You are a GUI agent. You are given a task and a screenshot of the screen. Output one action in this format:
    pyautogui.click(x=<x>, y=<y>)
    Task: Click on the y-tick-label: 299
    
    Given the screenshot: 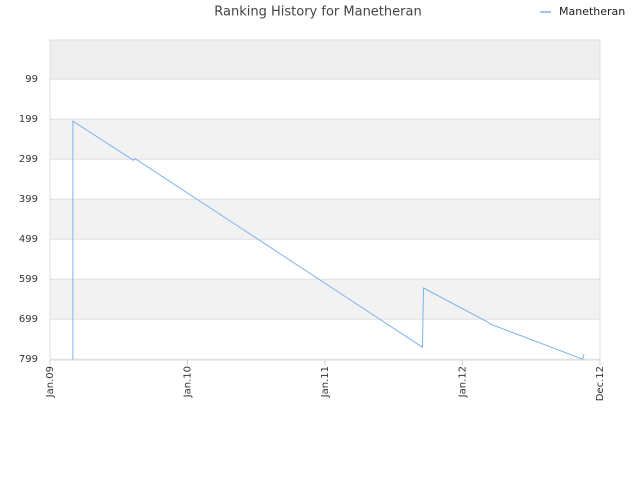 What is the action you would take?
    pyautogui.click(x=28, y=159)
    